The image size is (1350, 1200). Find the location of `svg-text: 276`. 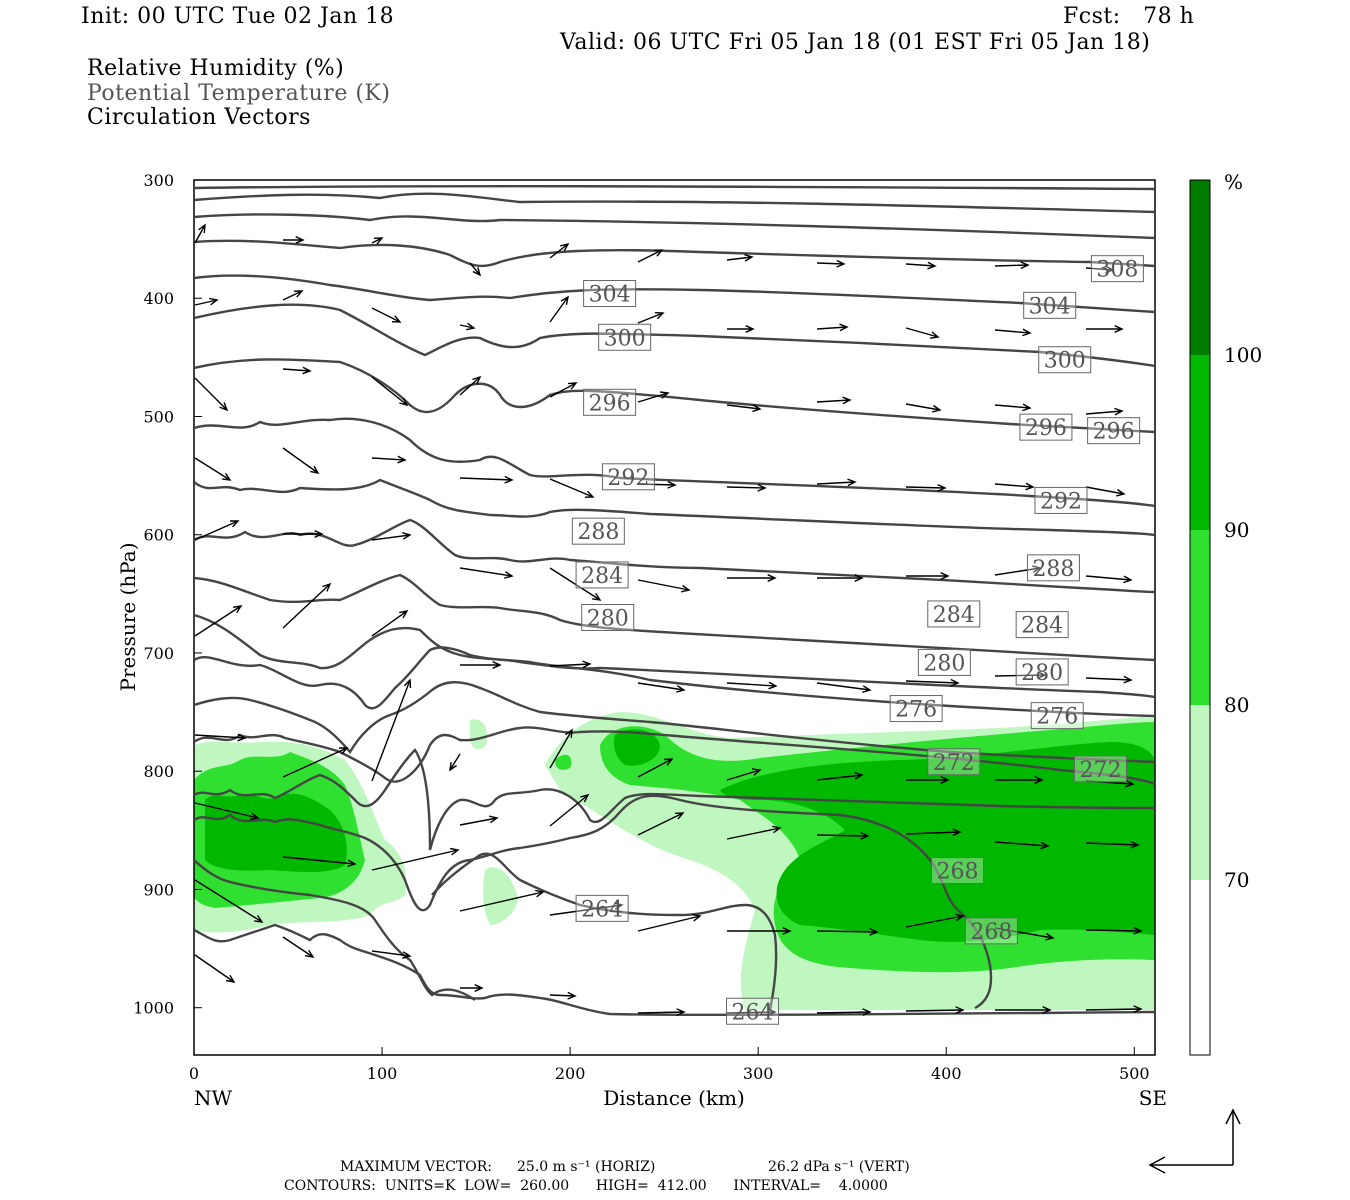

svg-text: 276 is located at coordinates (1057, 717).